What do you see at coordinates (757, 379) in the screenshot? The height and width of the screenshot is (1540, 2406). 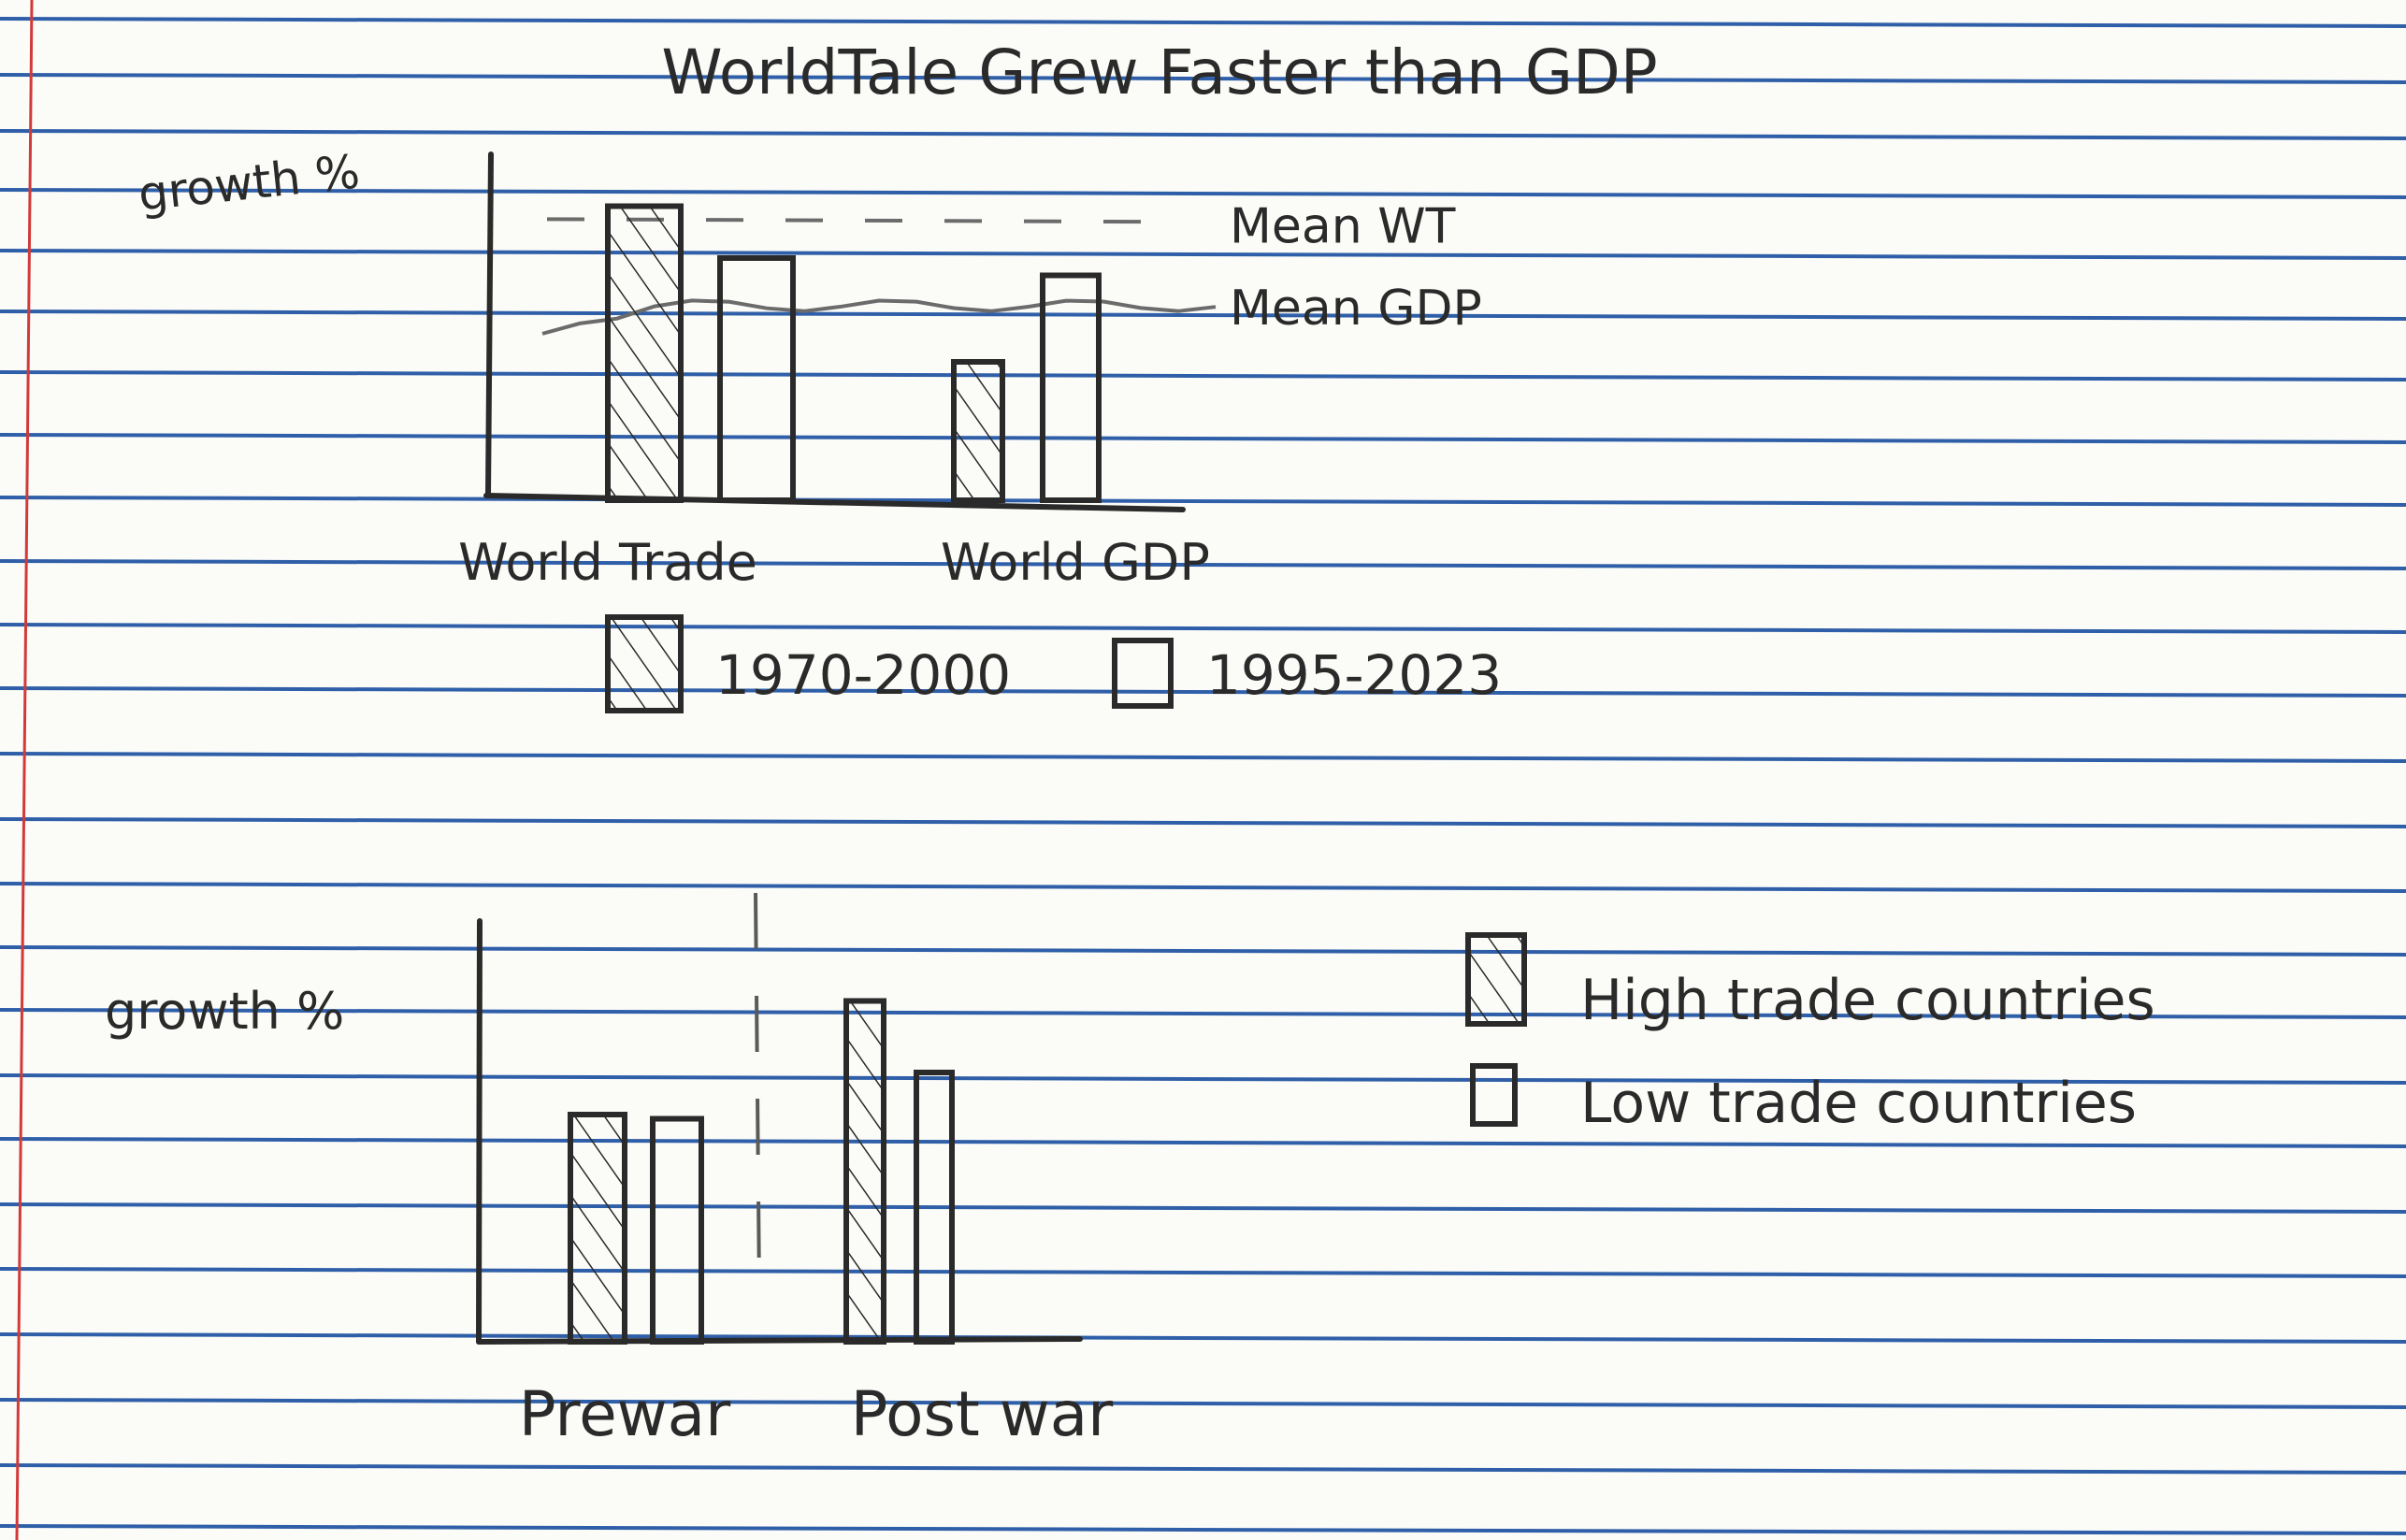 I see `bar-world-trade-1995-2023` at bounding box center [757, 379].